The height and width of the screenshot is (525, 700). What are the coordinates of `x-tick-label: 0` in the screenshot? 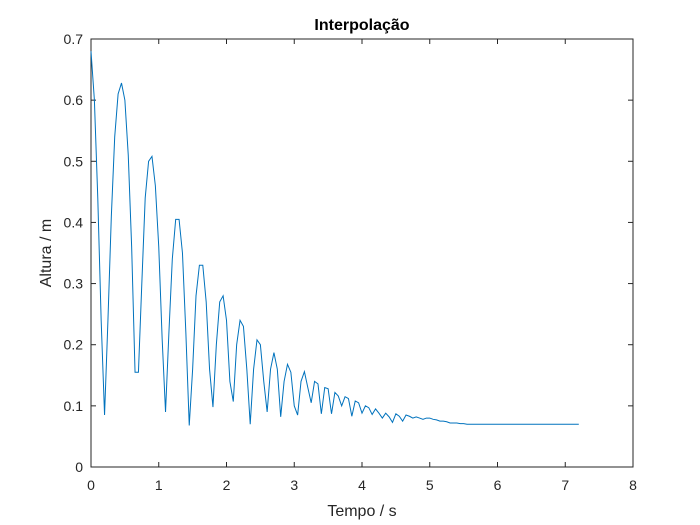 It's located at (91, 485).